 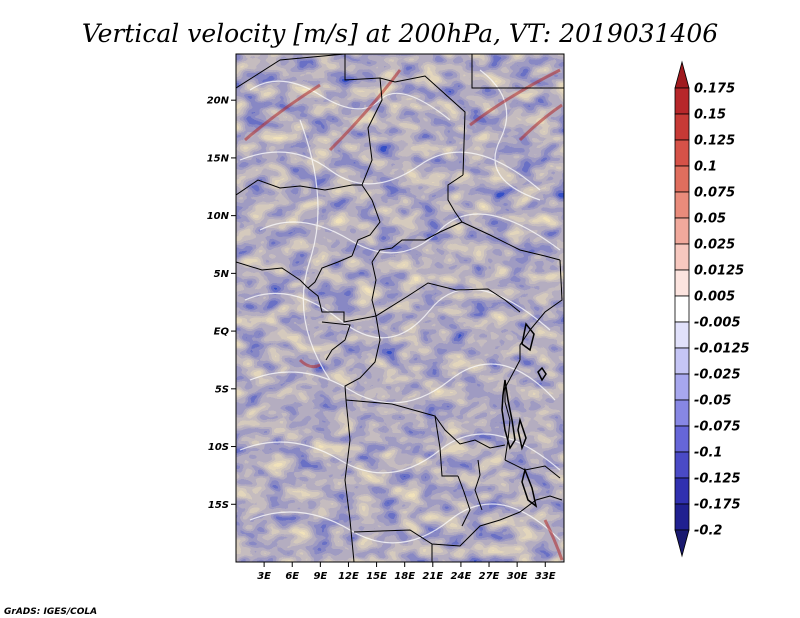 What do you see at coordinates (714, 245) in the screenshot?
I see `colorbar-label-0-025: 0.025` at bounding box center [714, 245].